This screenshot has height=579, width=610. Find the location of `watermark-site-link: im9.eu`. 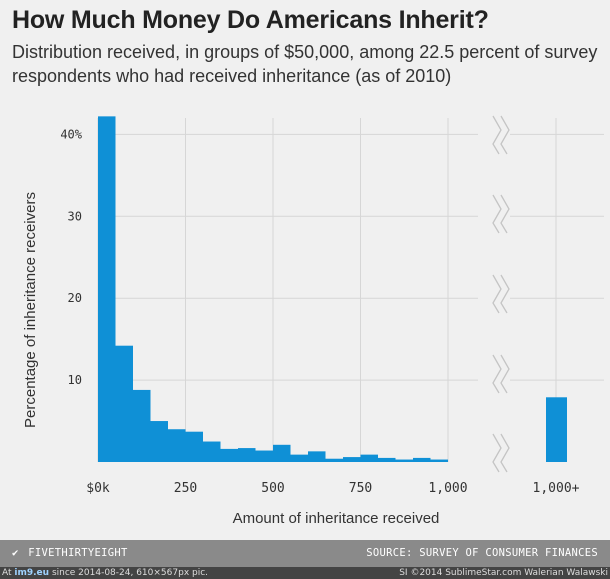

watermark-site-link: im9.eu is located at coordinates (32, 573).